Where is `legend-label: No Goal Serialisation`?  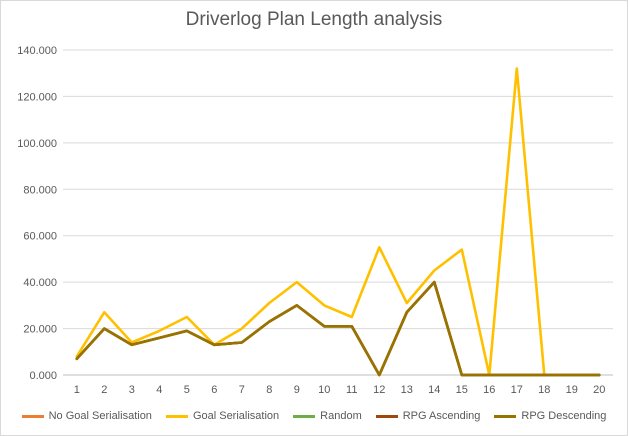 legend-label: No Goal Serialisation is located at coordinates (100, 416).